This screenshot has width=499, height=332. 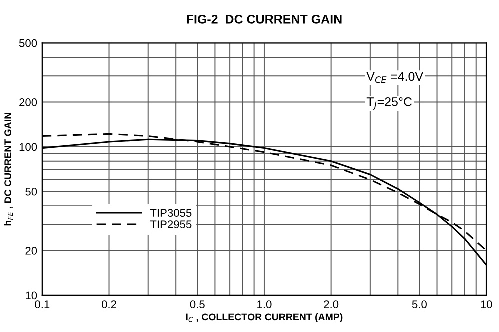 I want to click on y-tick-label: 200, so click(x=29, y=102).